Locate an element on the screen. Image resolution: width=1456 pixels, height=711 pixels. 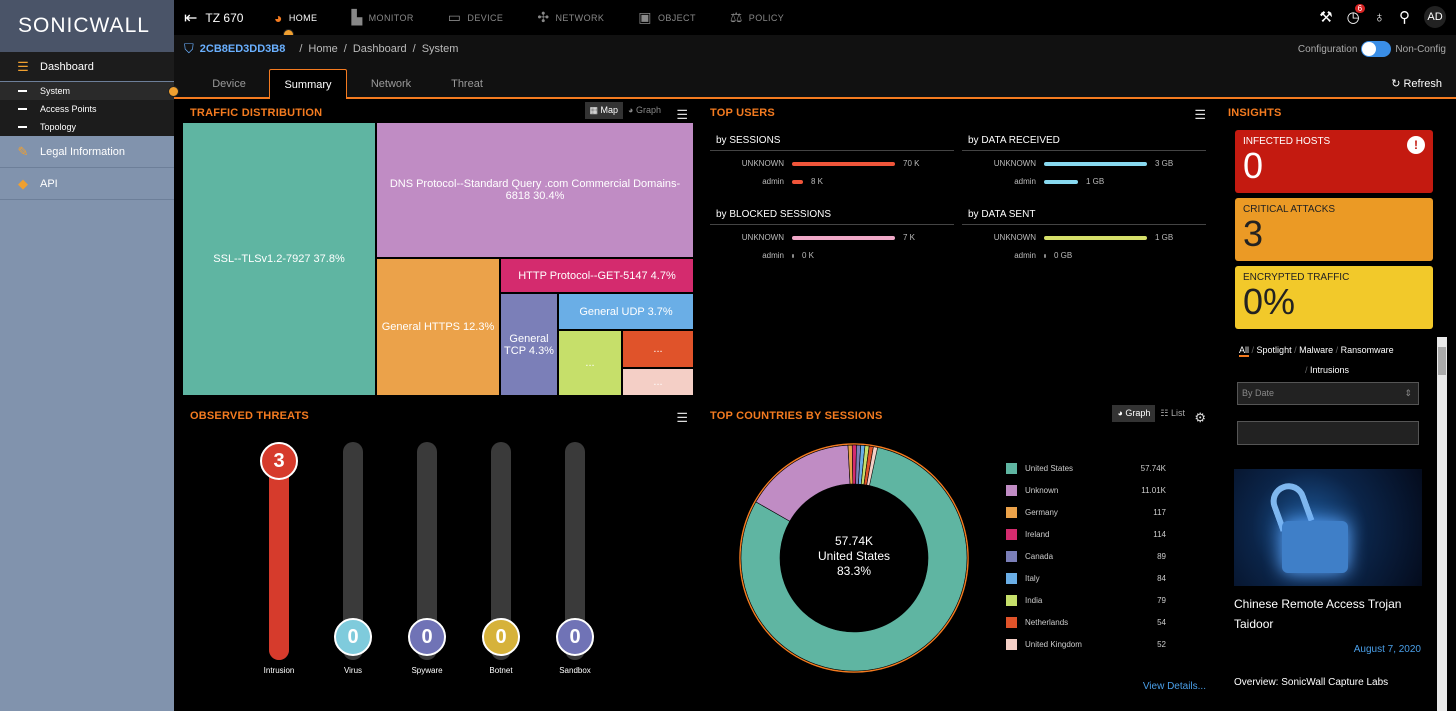
treemap-cell-https: General HTTPS 12.3% is located at coordinates (438, 327).